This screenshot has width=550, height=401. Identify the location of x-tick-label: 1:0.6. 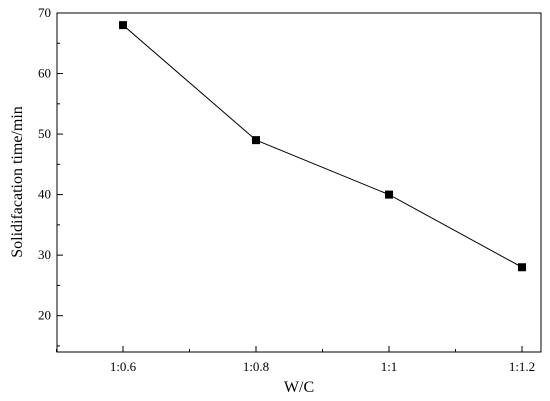
(123, 366).